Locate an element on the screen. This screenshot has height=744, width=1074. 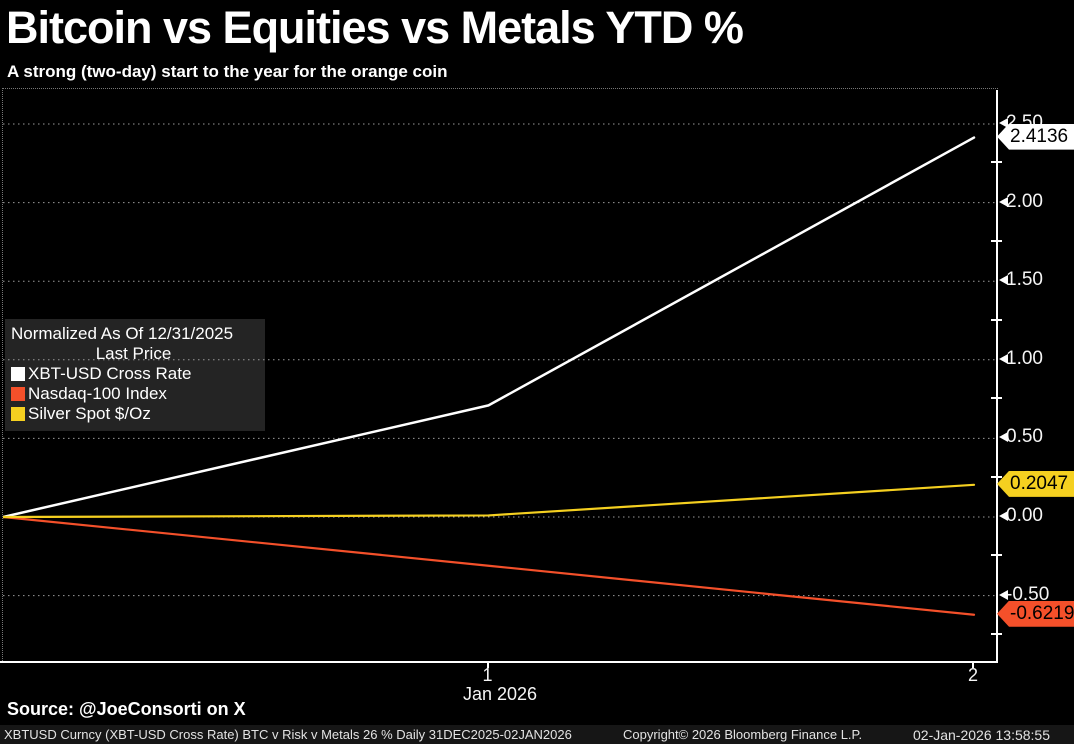
footer-timestamp: 02-Jan-2026 13:58:55 is located at coordinates (981, 735).